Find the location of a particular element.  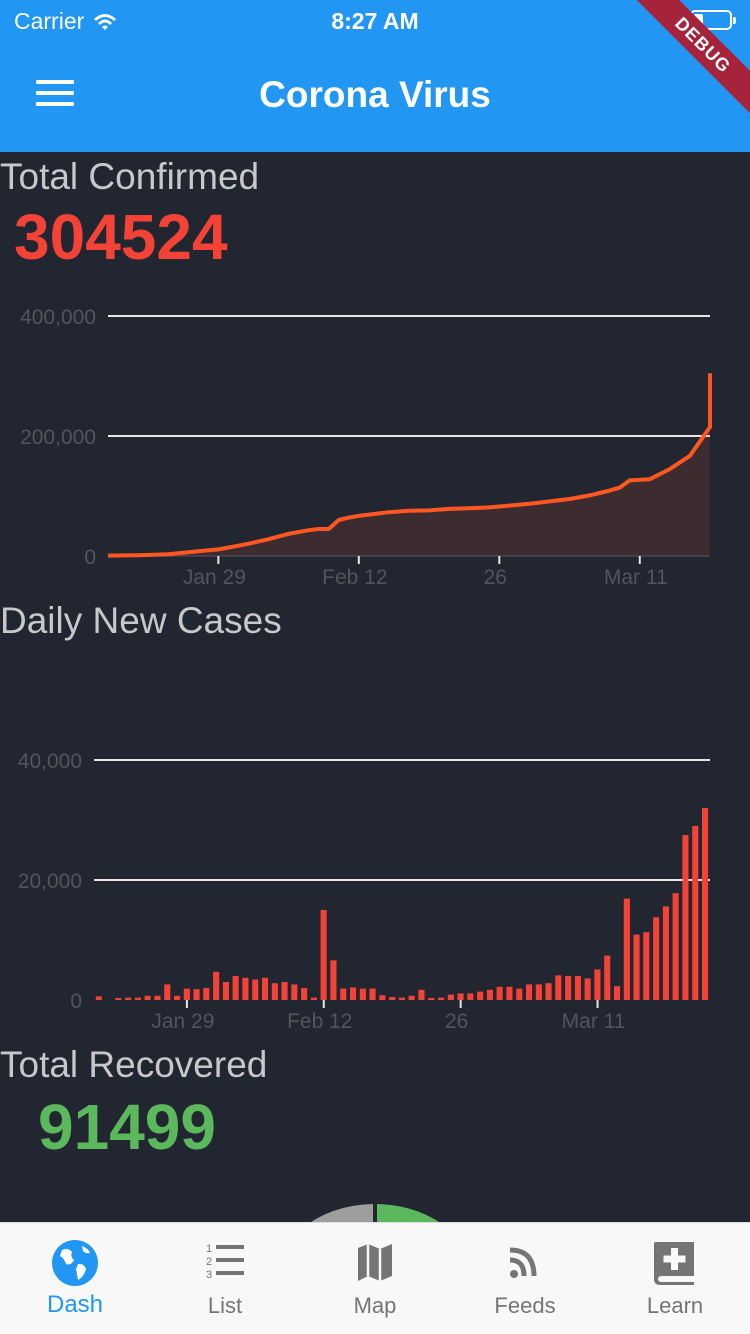

confirmed-series-line is located at coordinates (409, 465).